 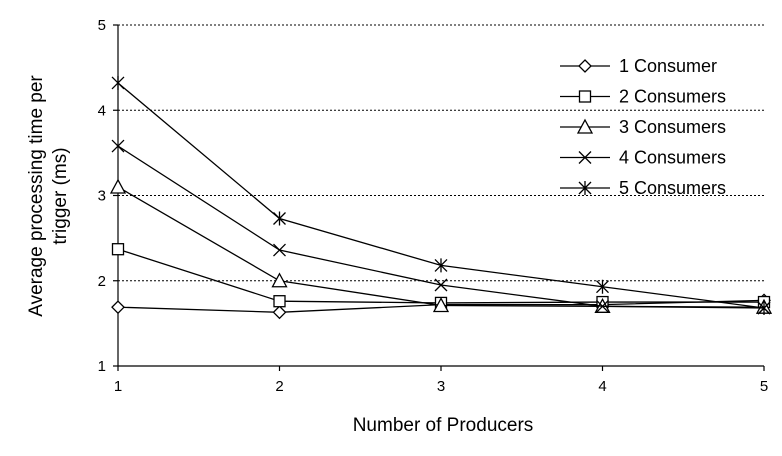 I want to click on y-axis-title-line-1: Average processing time per, so click(x=36, y=196).